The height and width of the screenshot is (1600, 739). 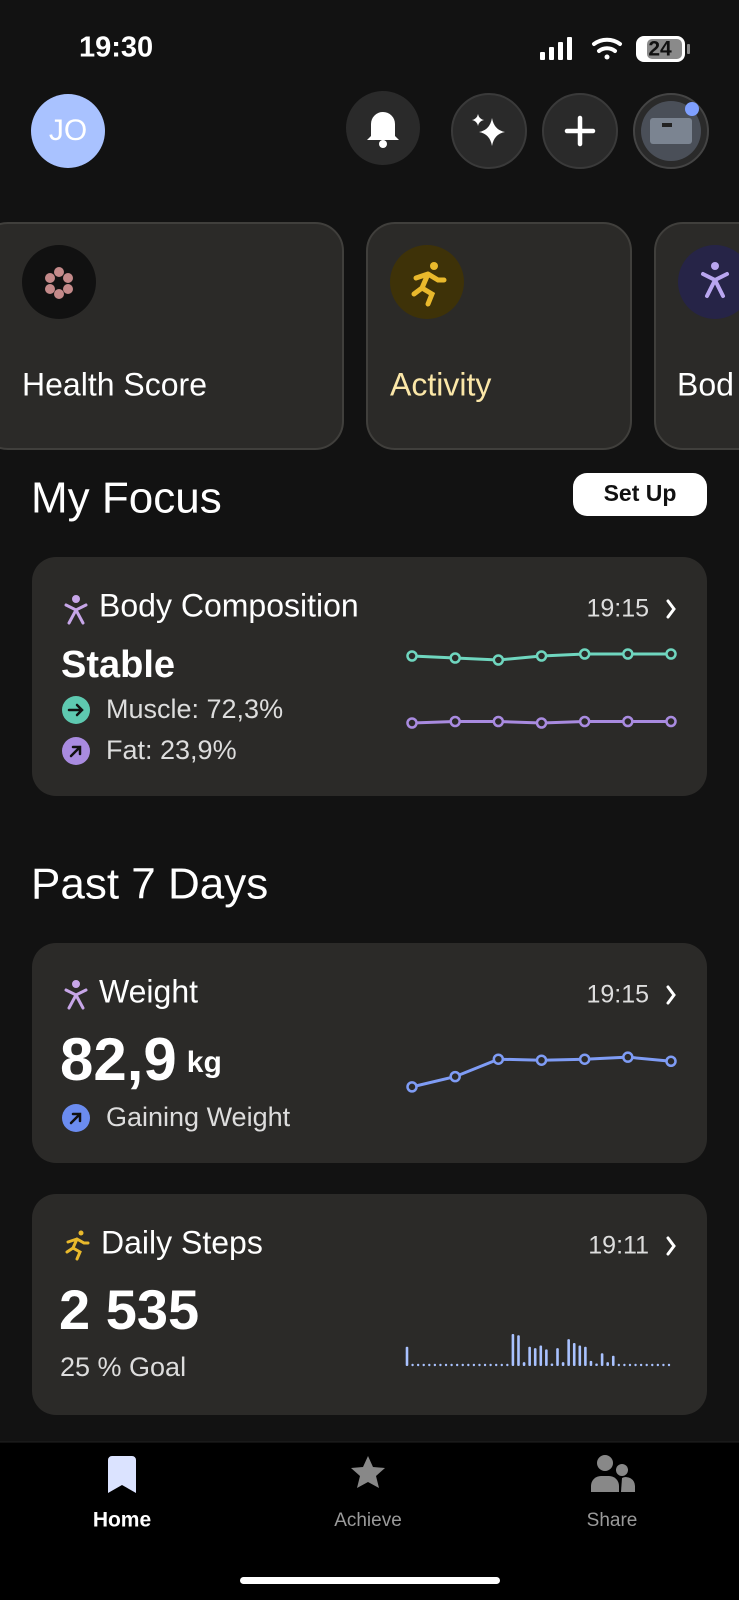 What do you see at coordinates (369, 1304) in the screenshot?
I see `steps-card` at bounding box center [369, 1304].